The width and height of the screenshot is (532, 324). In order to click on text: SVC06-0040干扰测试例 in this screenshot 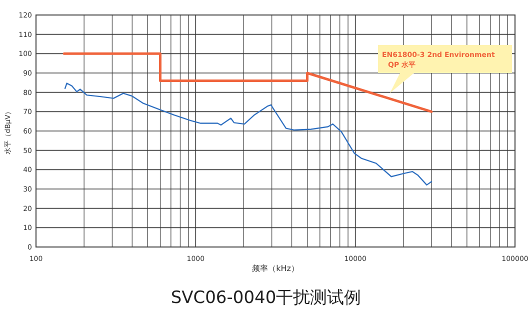, I will do `click(266, 298)`.